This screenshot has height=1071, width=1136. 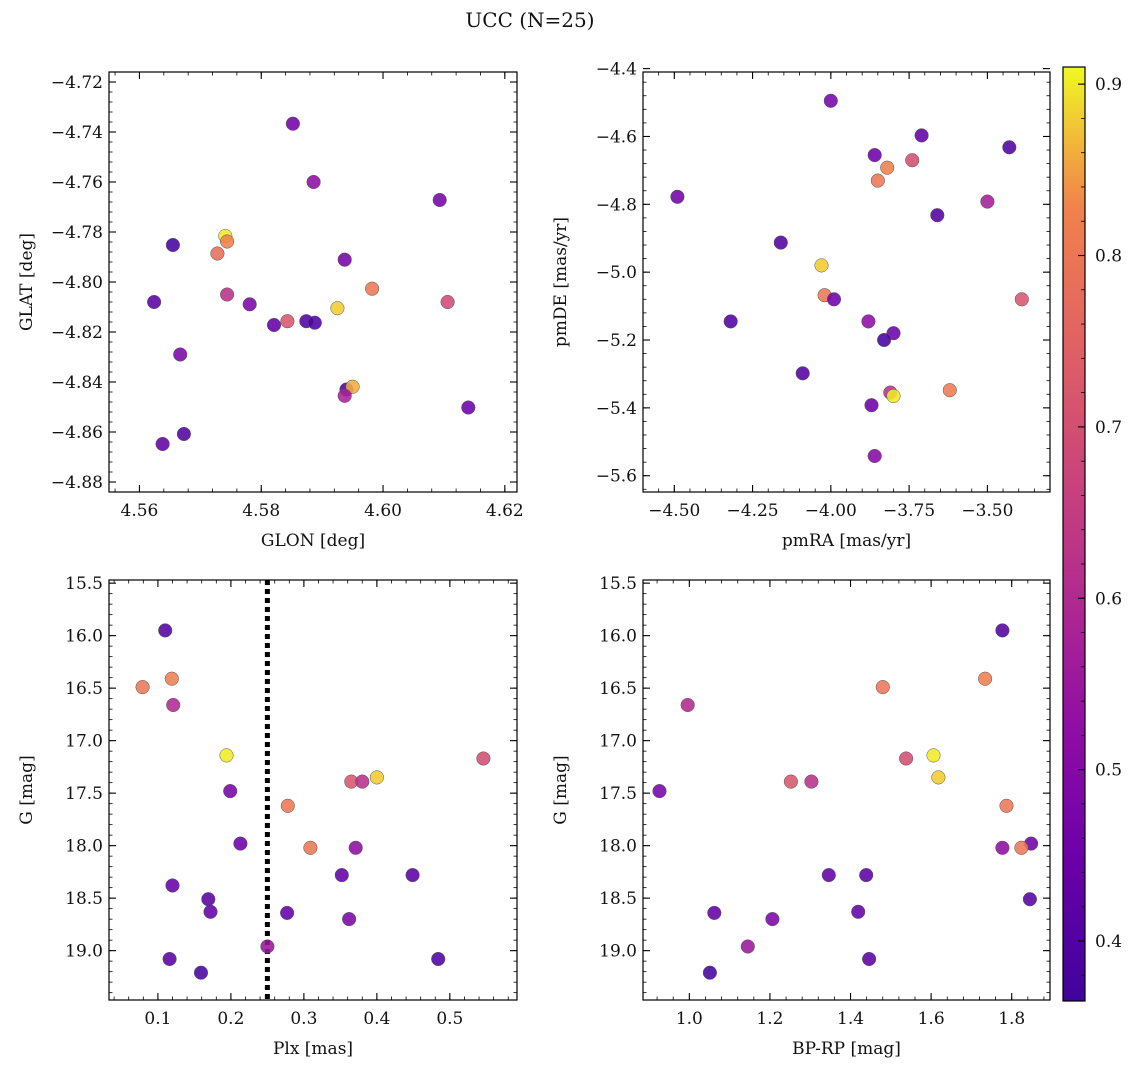 What do you see at coordinates (77, 333) in the screenshot?
I see `y-tick-label: −4.82` at bounding box center [77, 333].